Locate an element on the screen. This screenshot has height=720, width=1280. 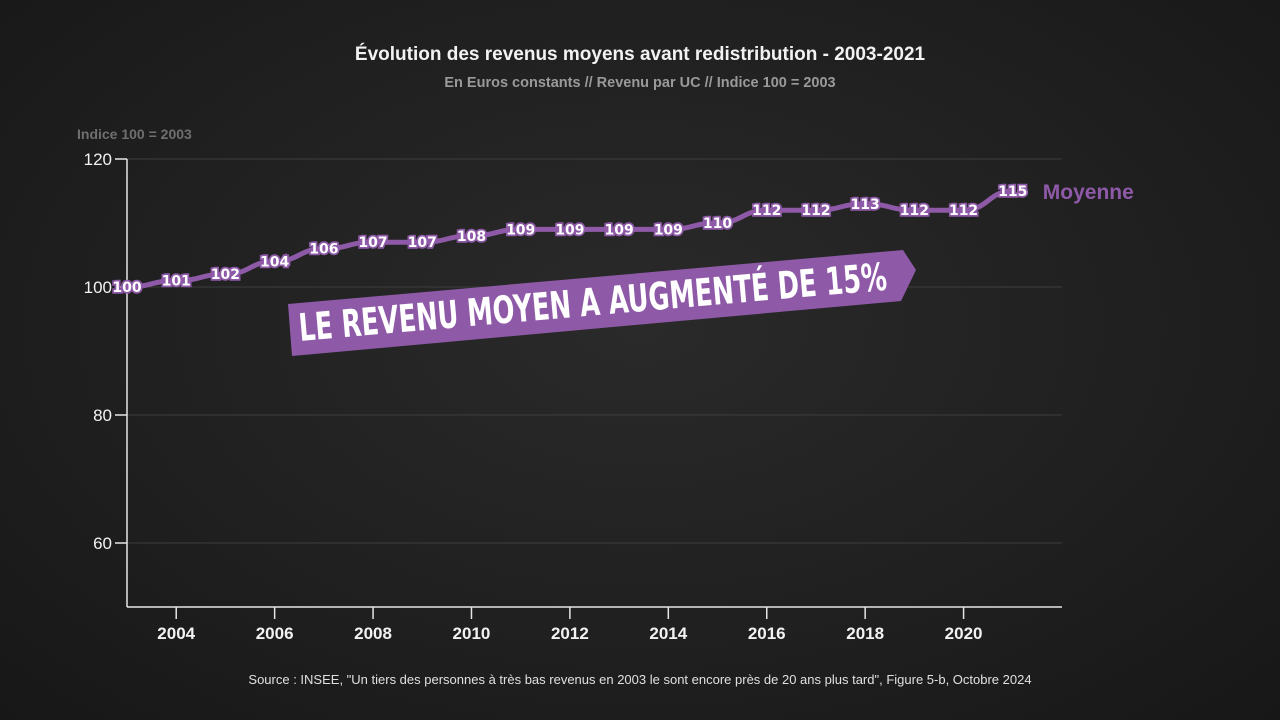
point-label-2018: 113 is located at coordinates (865, 205).